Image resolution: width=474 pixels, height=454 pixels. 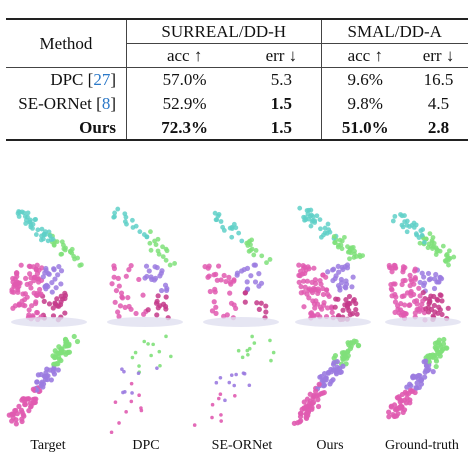 I want to click on cell-acc: 9.8%, so click(x=365, y=103).